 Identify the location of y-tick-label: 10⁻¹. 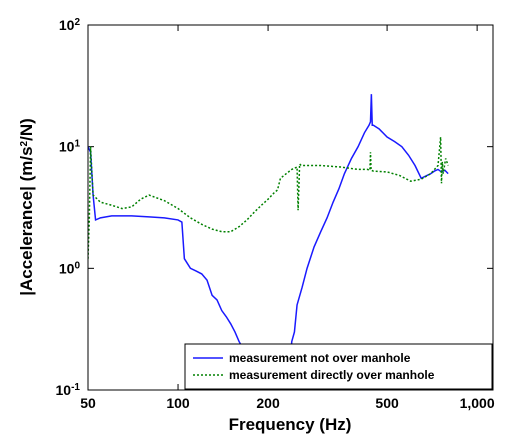
(68, 390).